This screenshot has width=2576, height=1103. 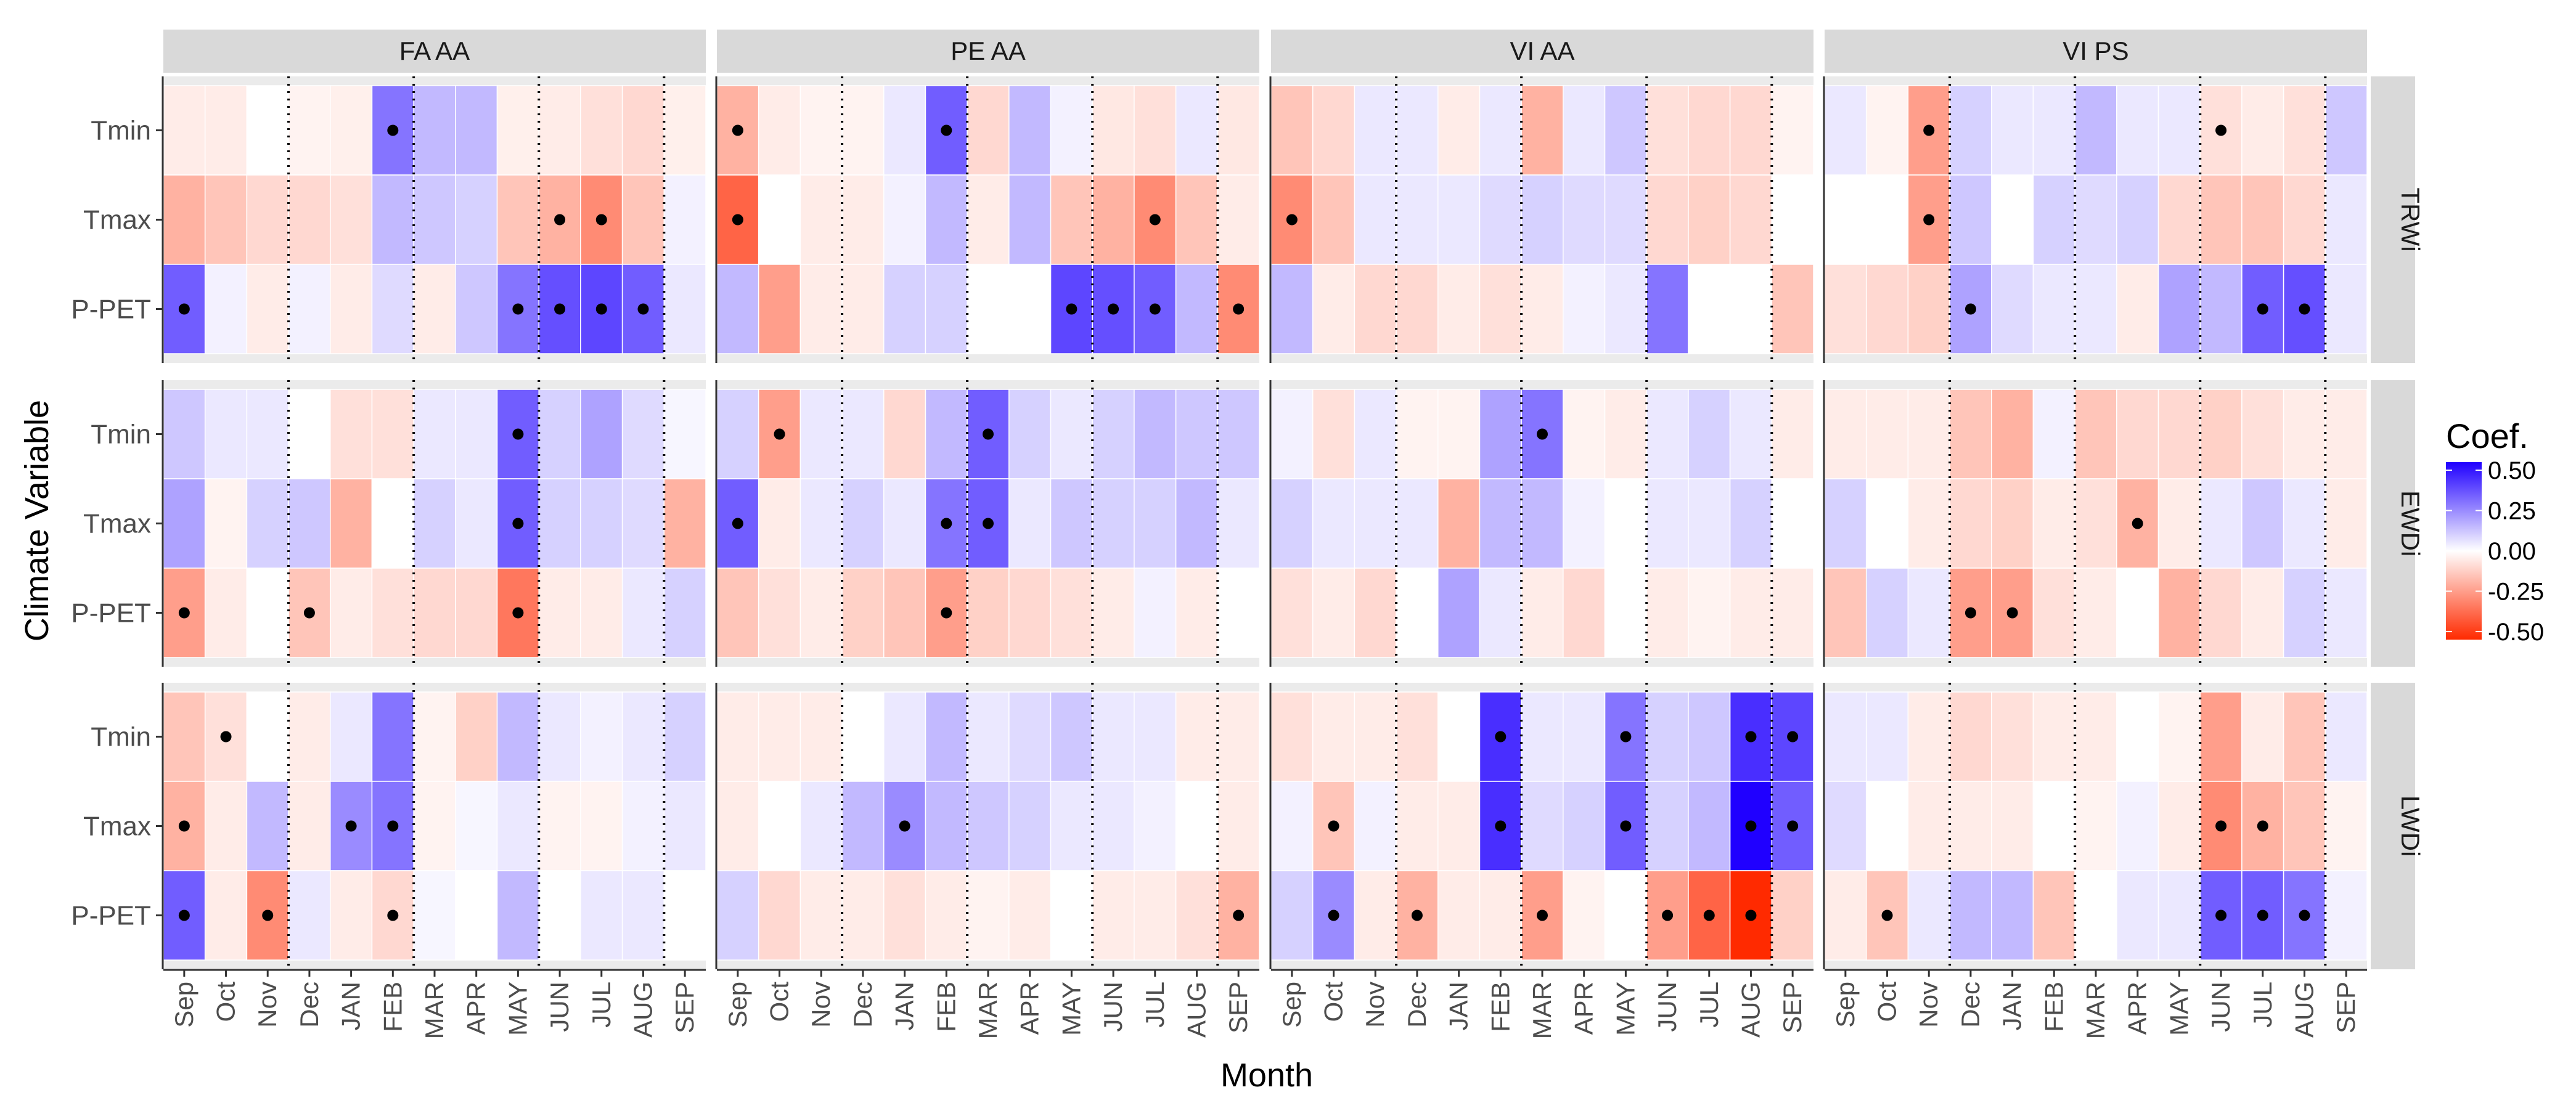 What do you see at coordinates (1541, 1010) in the screenshot?
I see `x-tick-label: MAR` at bounding box center [1541, 1010].